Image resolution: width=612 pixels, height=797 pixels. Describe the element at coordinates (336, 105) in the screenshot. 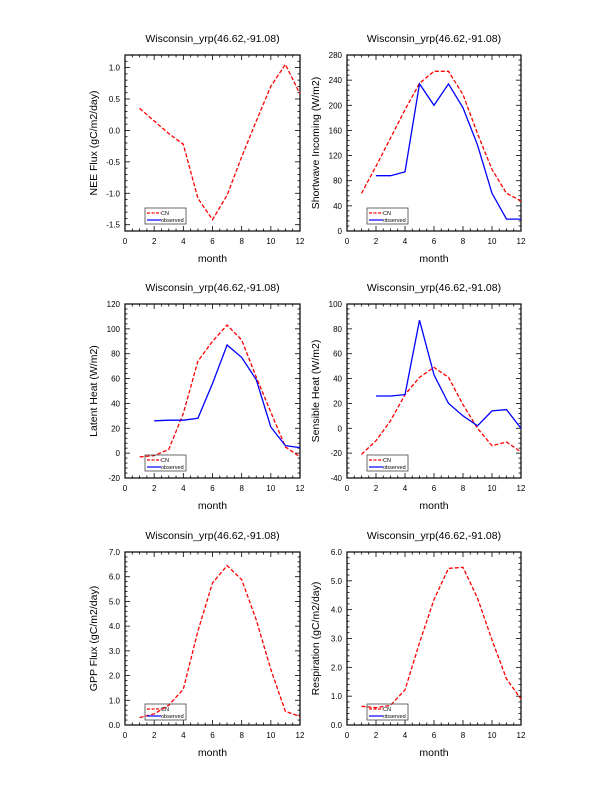

I see `y-tick-label: 200` at that location.